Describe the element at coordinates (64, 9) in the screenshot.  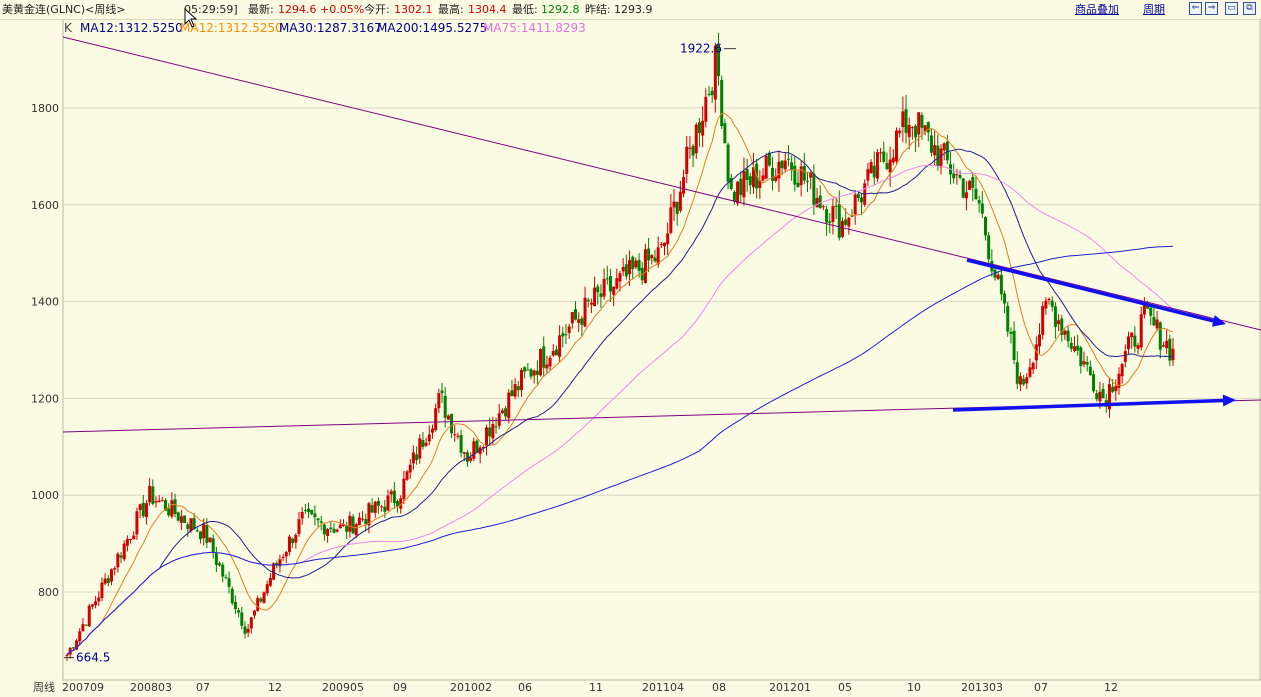
I see `instrument-title: 美黄金连(GLNC)<周线>` at that location.